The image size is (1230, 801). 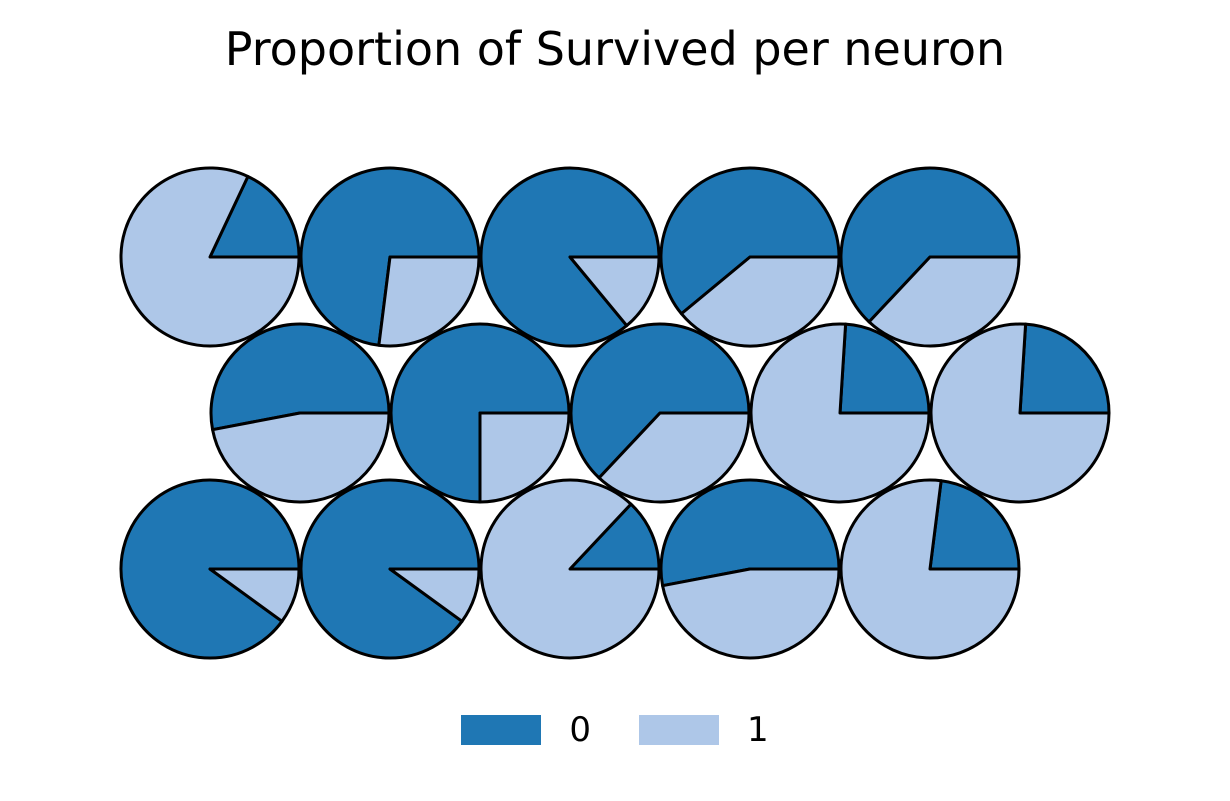 I want to click on legend-label-0: 0, so click(x=580, y=730).